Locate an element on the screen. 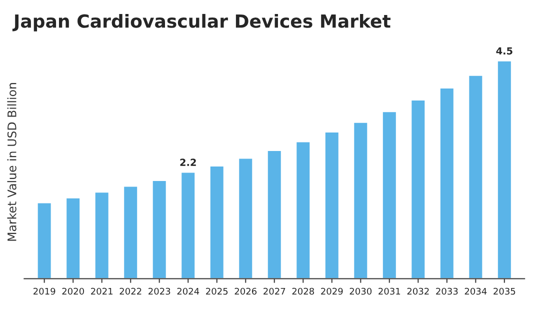 This screenshot has width=538, height=324. x-tick-label: 2030 is located at coordinates (361, 291).